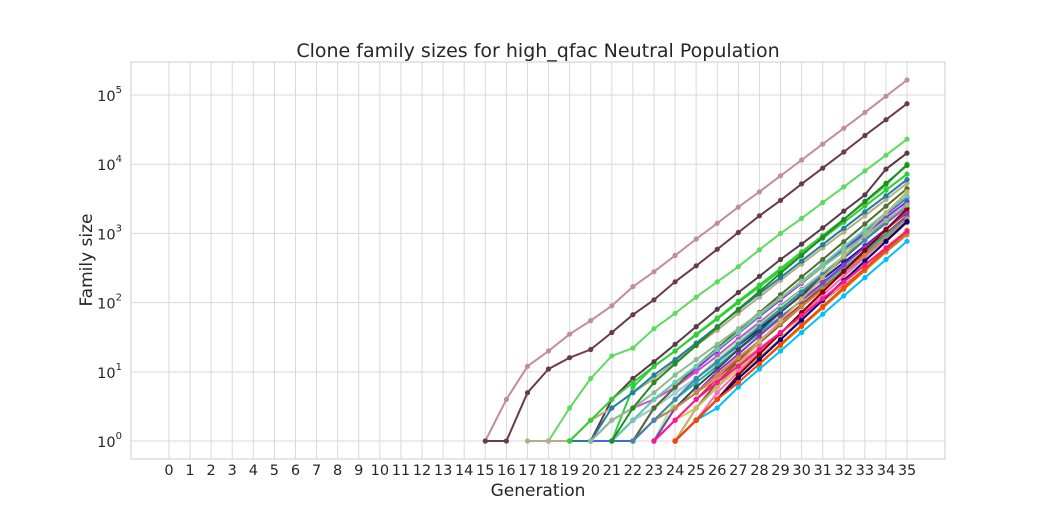  Describe the element at coordinates (422, 471) in the screenshot. I see `x-tick-label: 12` at that location.